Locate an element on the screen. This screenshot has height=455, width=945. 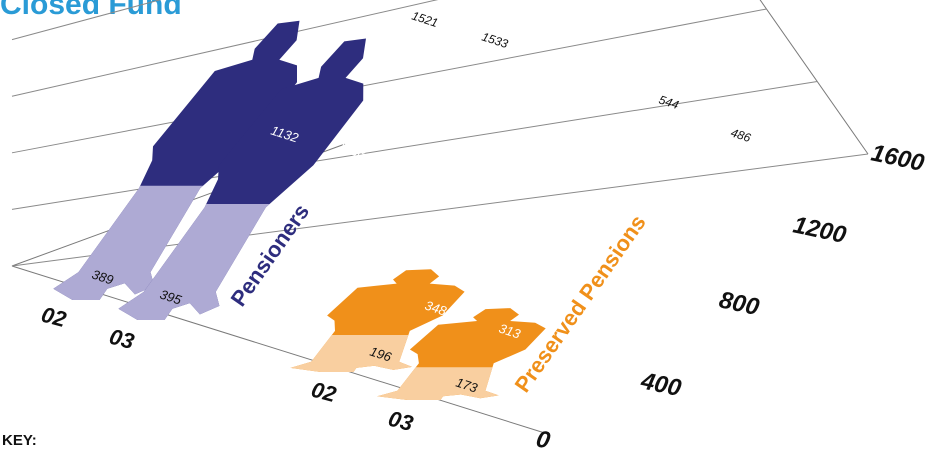
y-tick-800: 800 is located at coordinates (739, 303).